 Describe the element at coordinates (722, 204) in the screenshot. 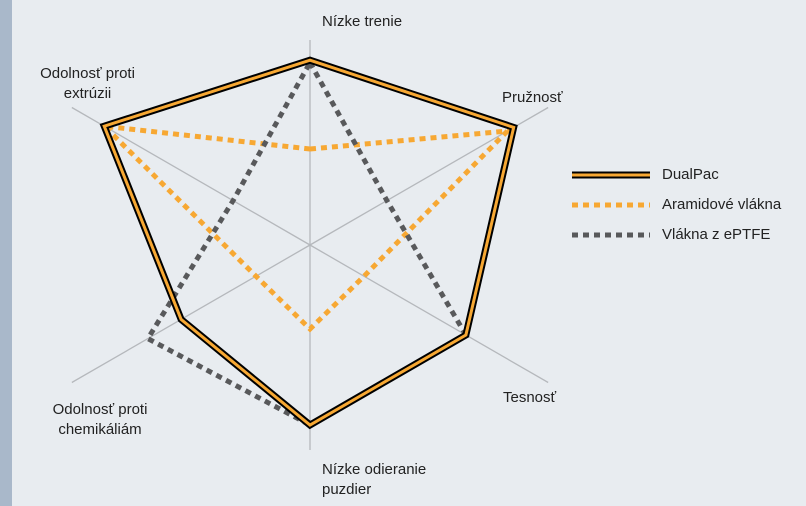

I see `legend-label: Aramidové vlákna` at that location.